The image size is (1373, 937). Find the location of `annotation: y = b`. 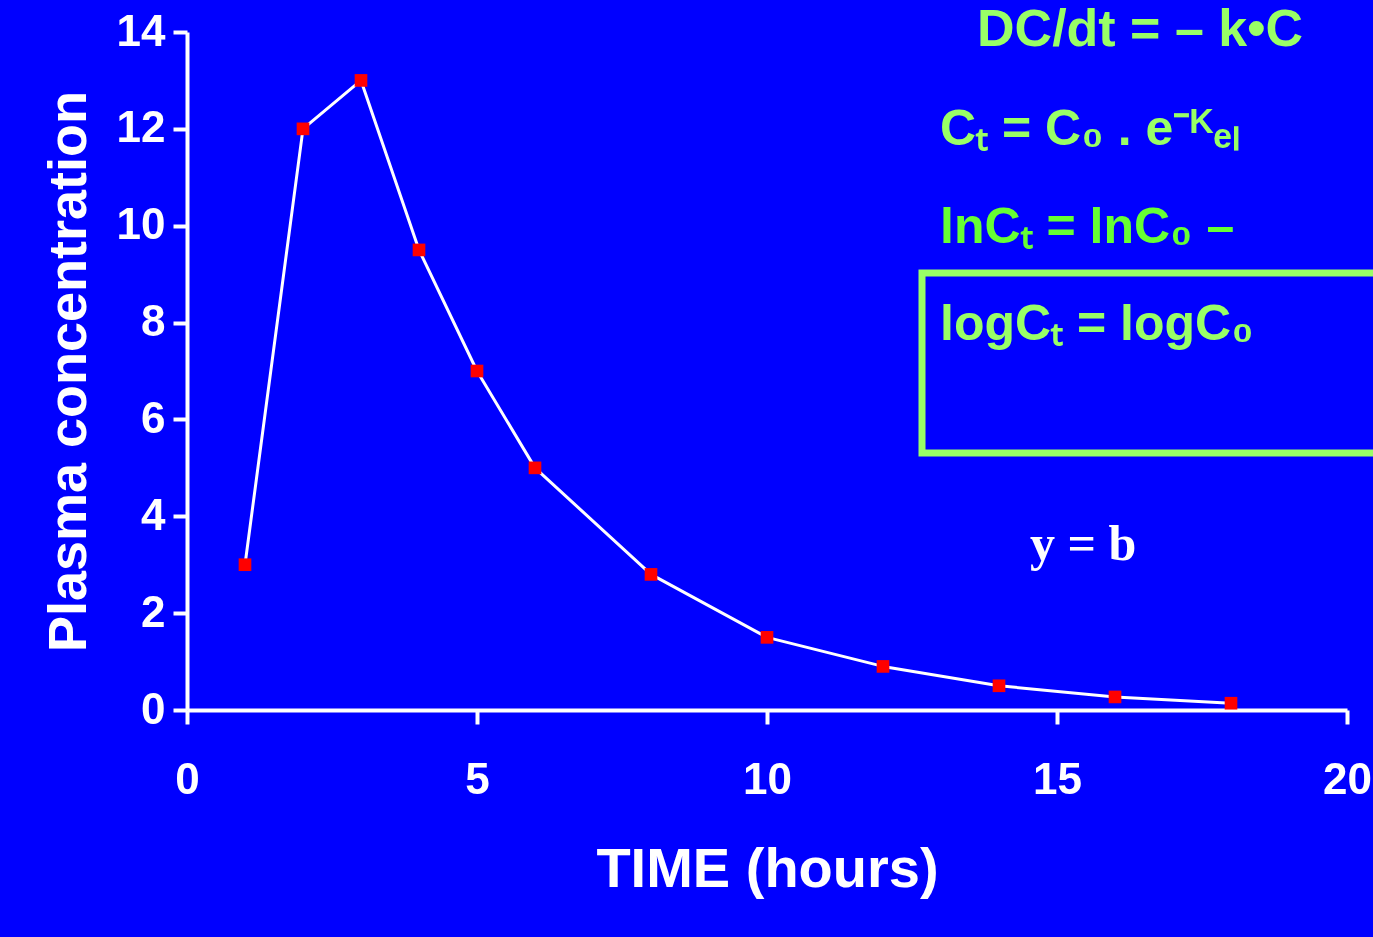

annotation: y = b is located at coordinates (1083, 543).